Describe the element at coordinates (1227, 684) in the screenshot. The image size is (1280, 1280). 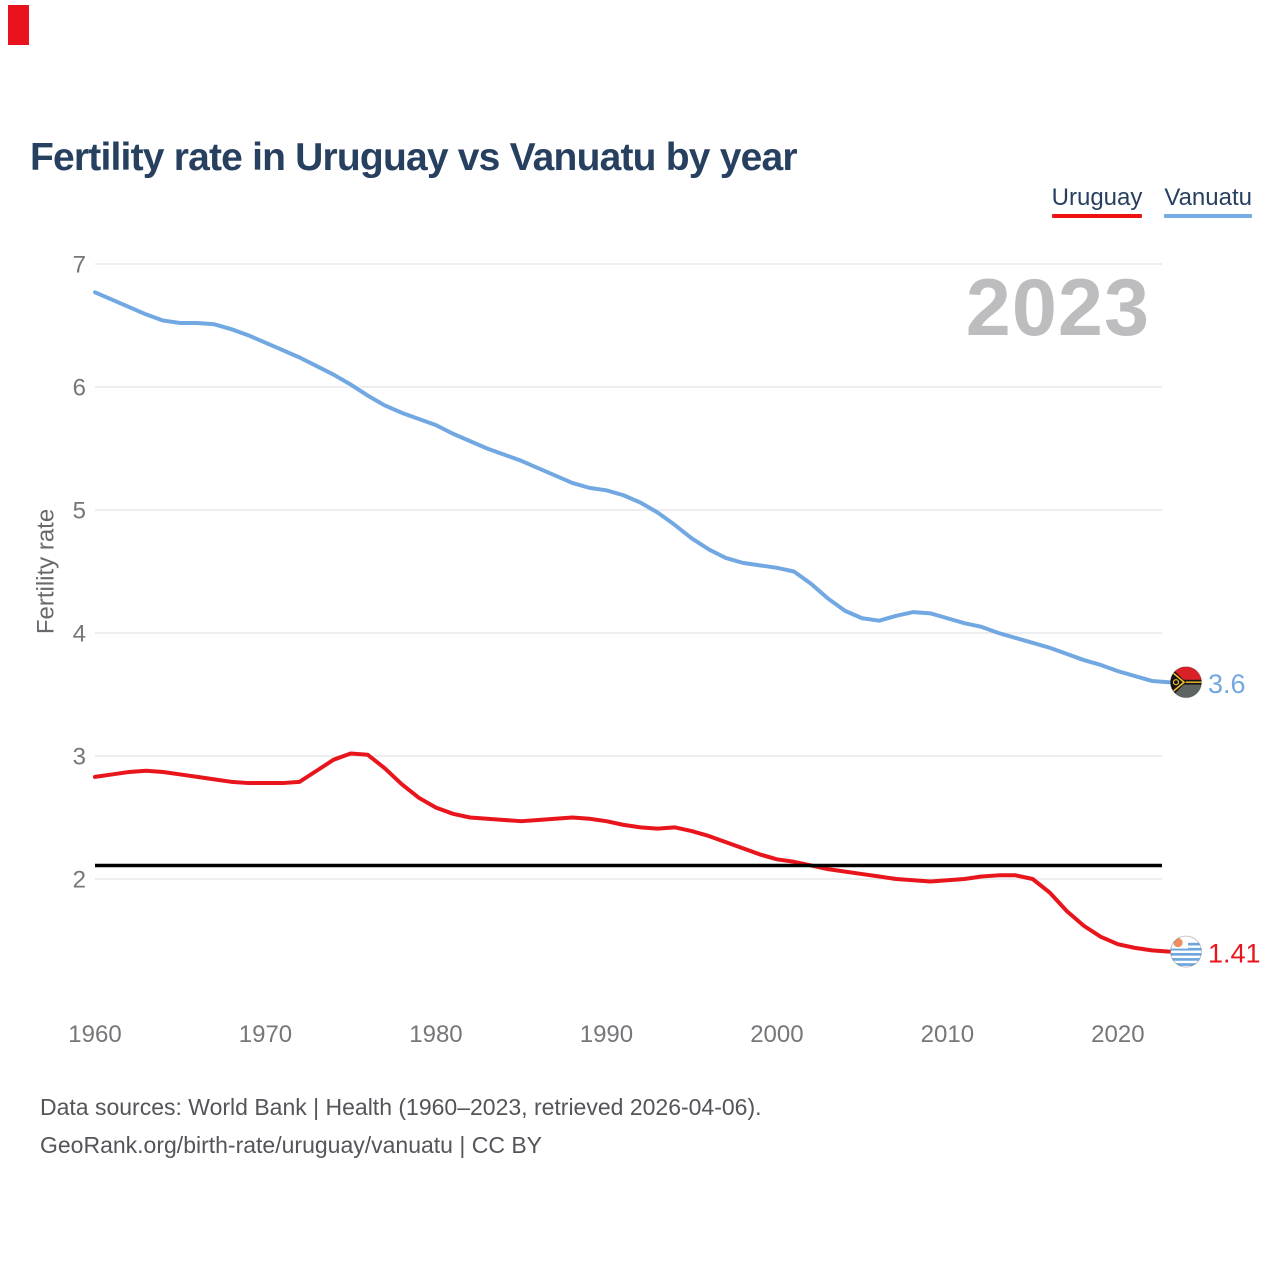
I see `vanuatu-end-value-label: 3.6` at that location.